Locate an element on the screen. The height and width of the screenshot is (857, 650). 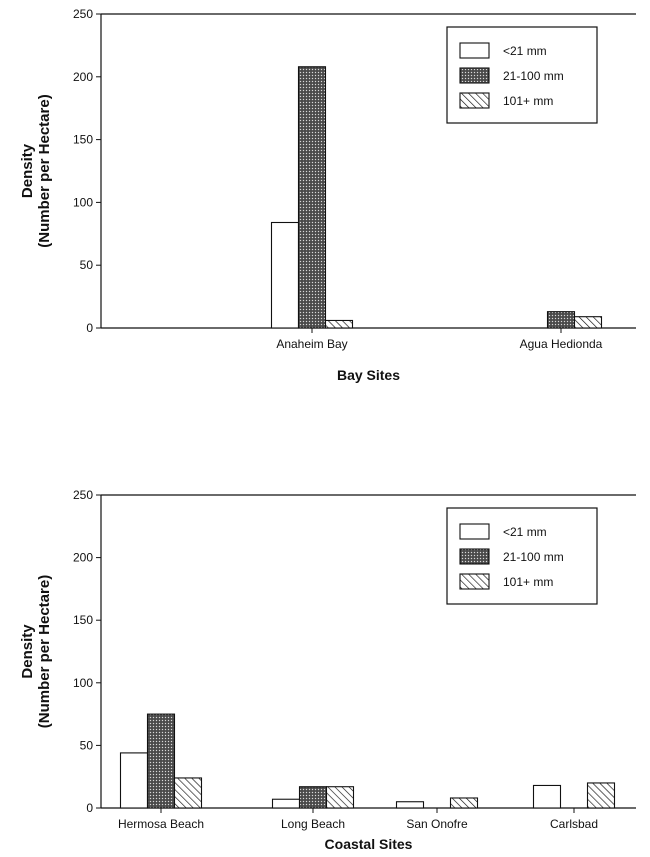
x-tick-label: Long Beach is located at coordinates (313, 824).